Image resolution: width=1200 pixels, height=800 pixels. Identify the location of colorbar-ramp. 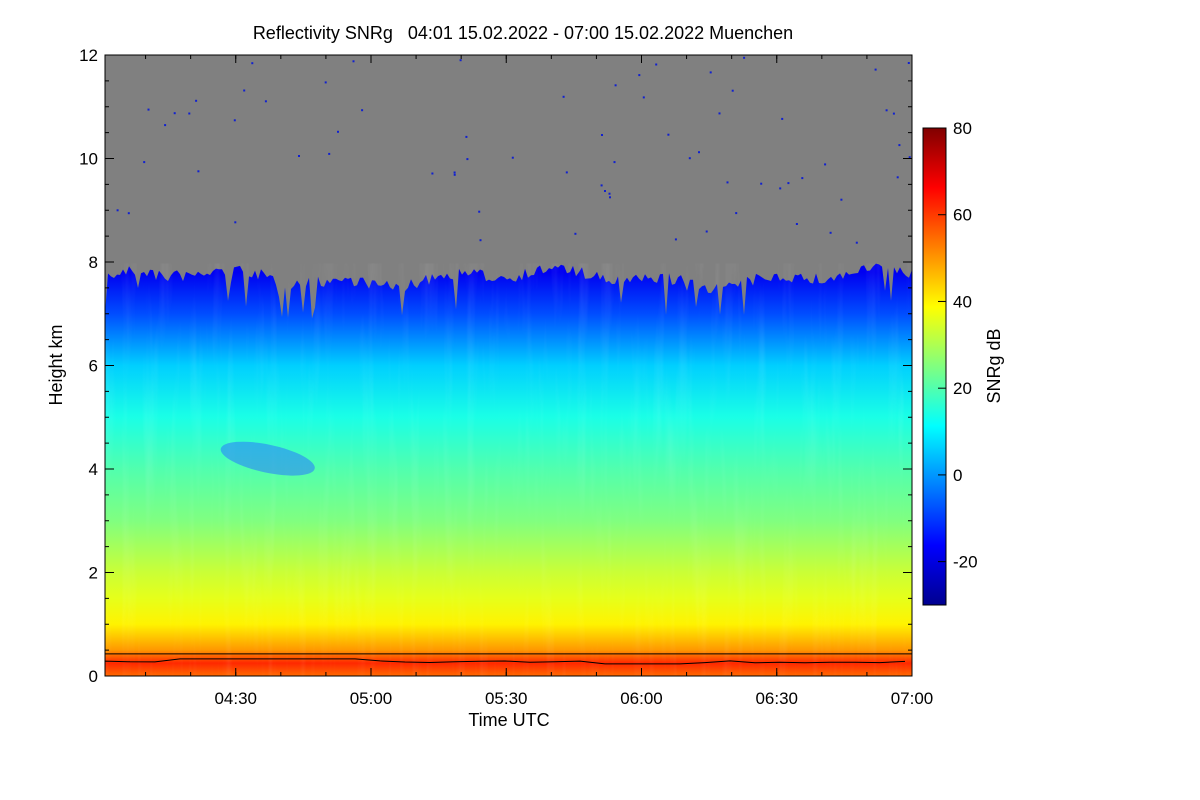
(934, 366).